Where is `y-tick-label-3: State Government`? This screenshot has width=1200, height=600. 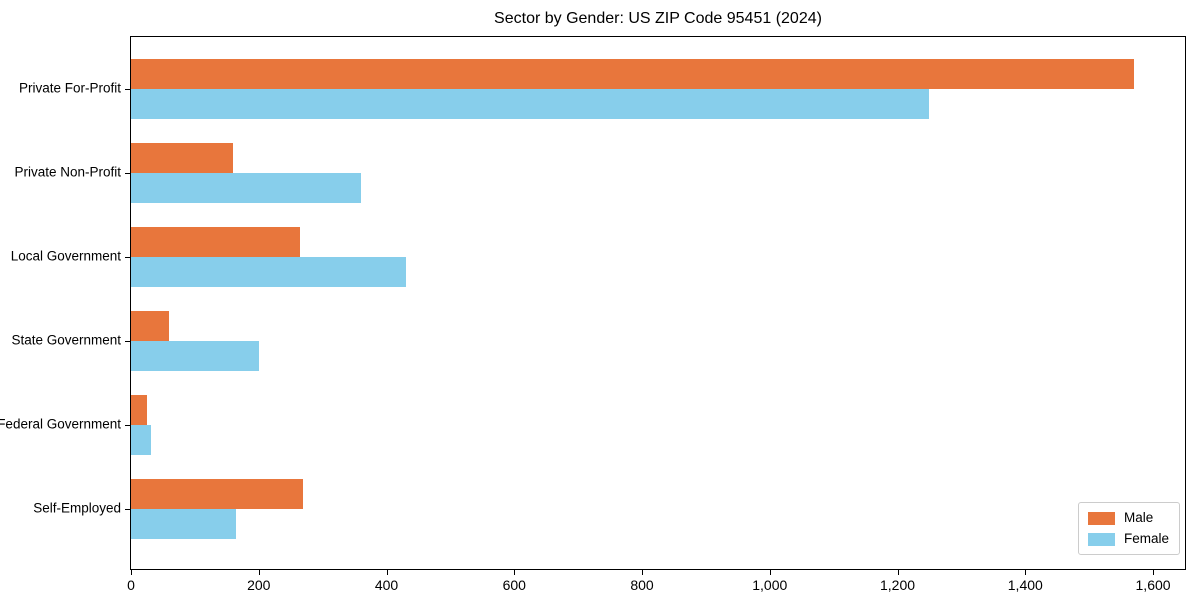 y-tick-label-3: State Government is located at coordinates (66, 340).